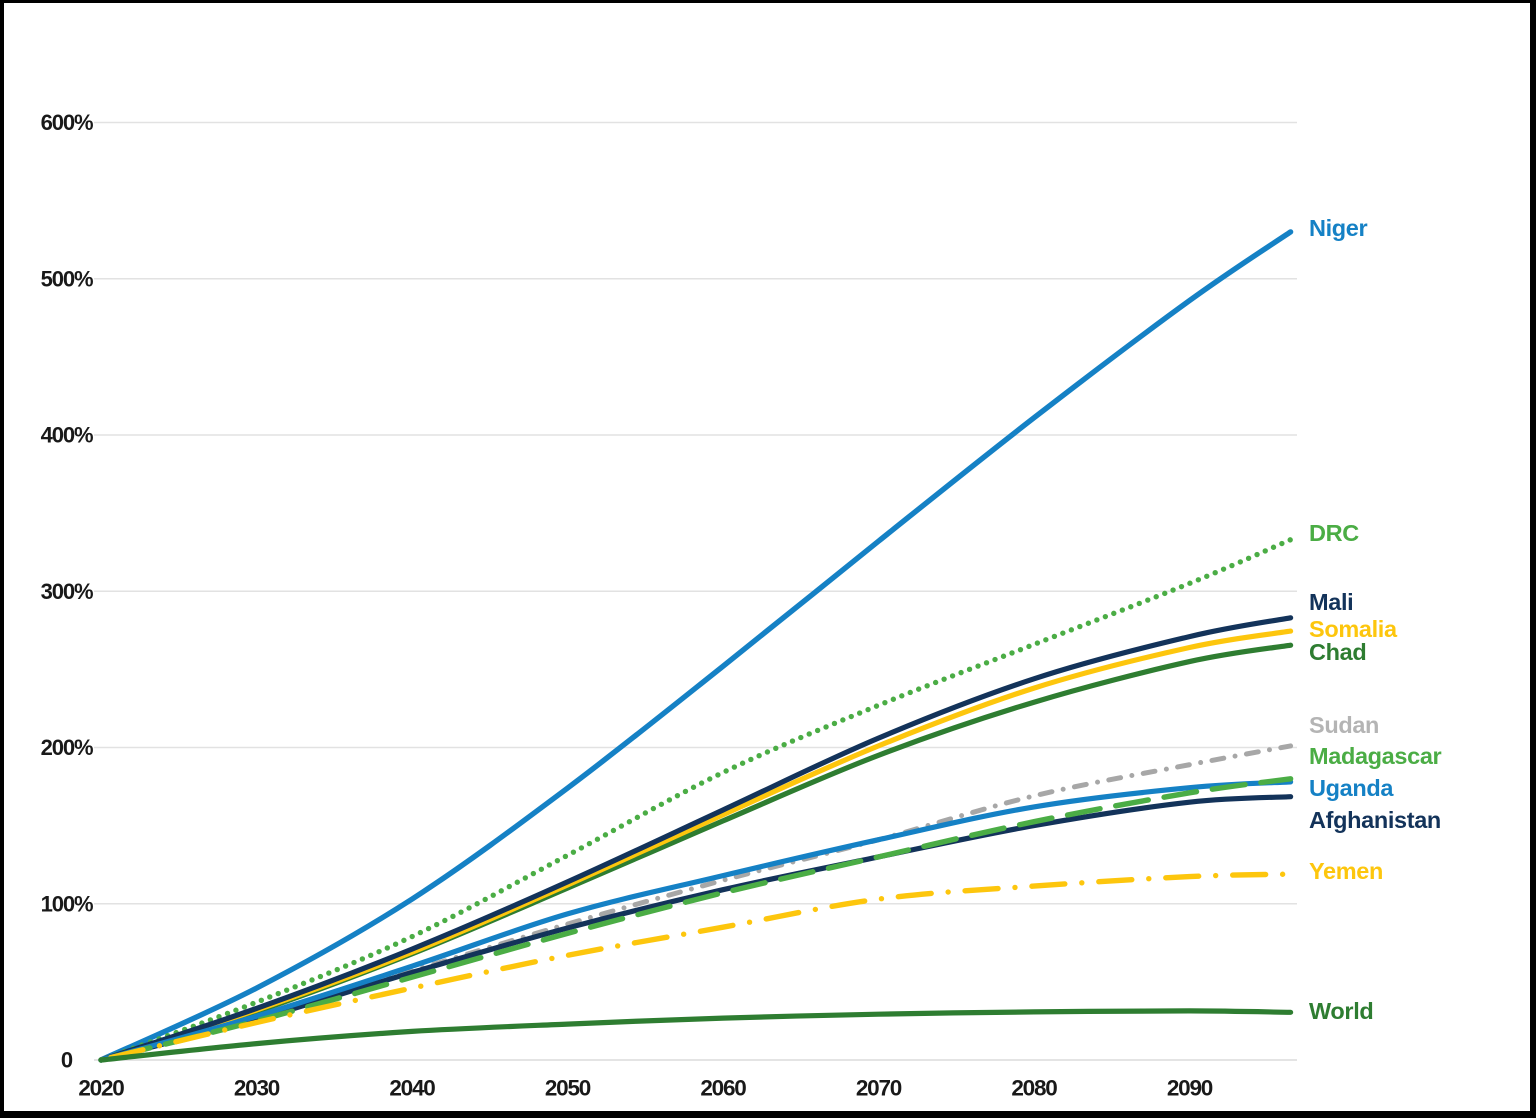 This screenshot has width=1536, height=1118. What do you see at coordinates (412, 1088) in the screenshot?
I see `svg-text: 2040` at bounding box center [412, 1088].